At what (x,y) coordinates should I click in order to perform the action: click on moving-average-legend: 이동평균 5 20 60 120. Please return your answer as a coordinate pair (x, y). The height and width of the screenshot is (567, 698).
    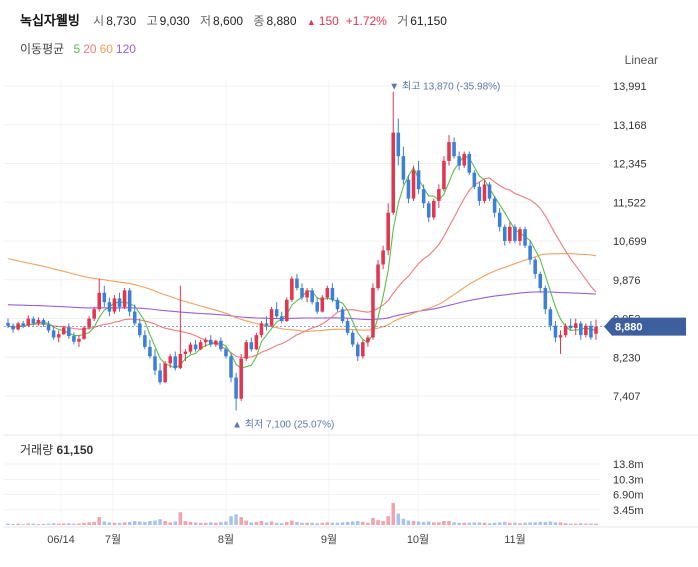
    Looking at the image, I should click on (78, 48).